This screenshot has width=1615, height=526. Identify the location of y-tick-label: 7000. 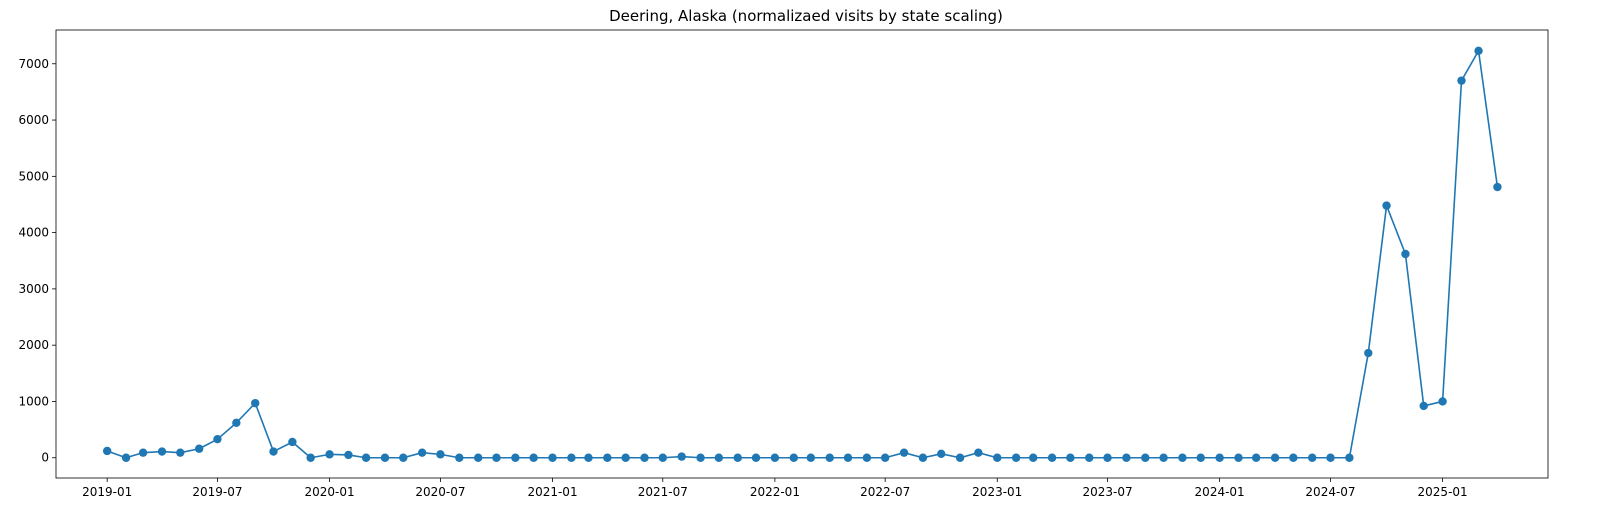
(33, 64).